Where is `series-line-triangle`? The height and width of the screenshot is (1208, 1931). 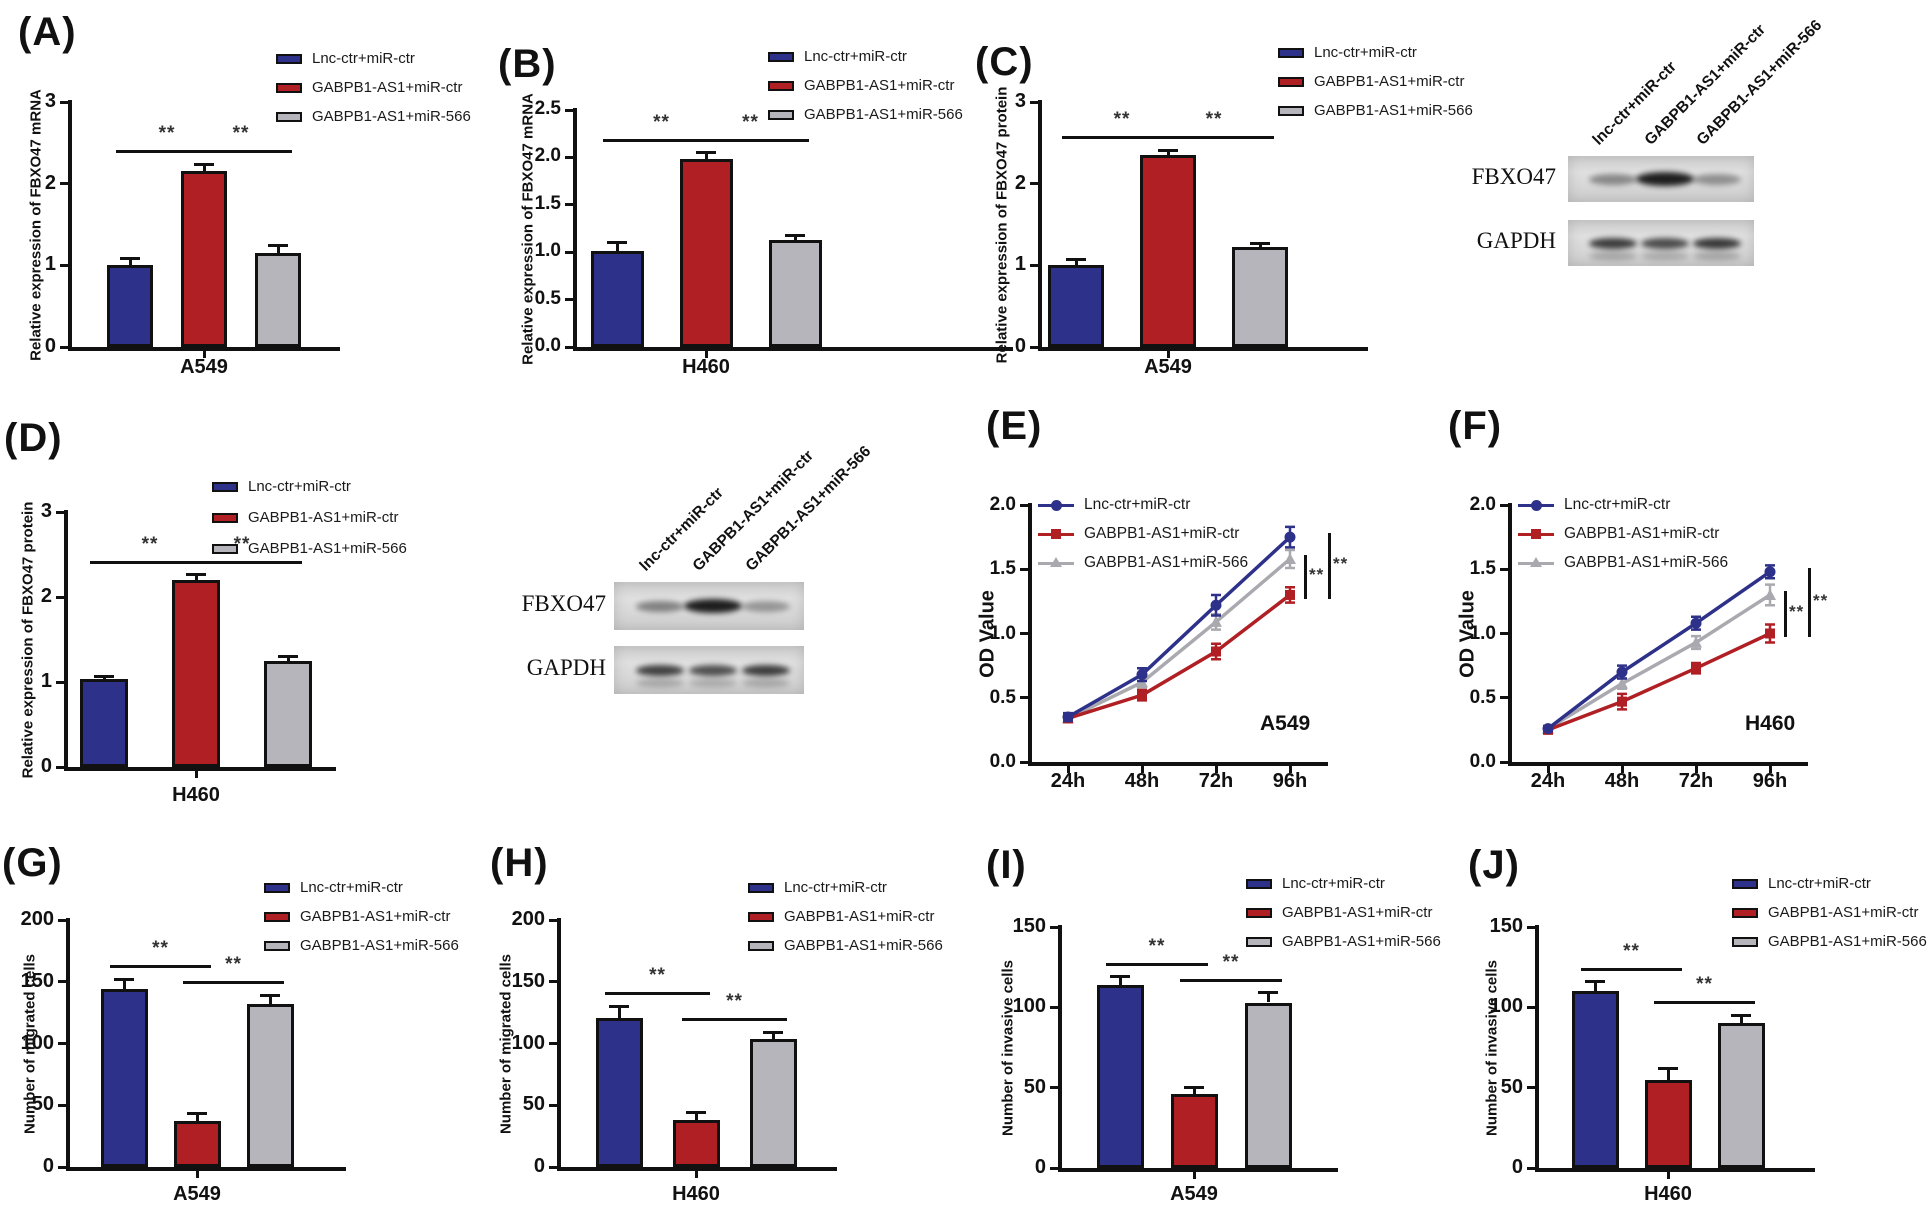 series-line-triangle is located at coordinates (1659, 662).